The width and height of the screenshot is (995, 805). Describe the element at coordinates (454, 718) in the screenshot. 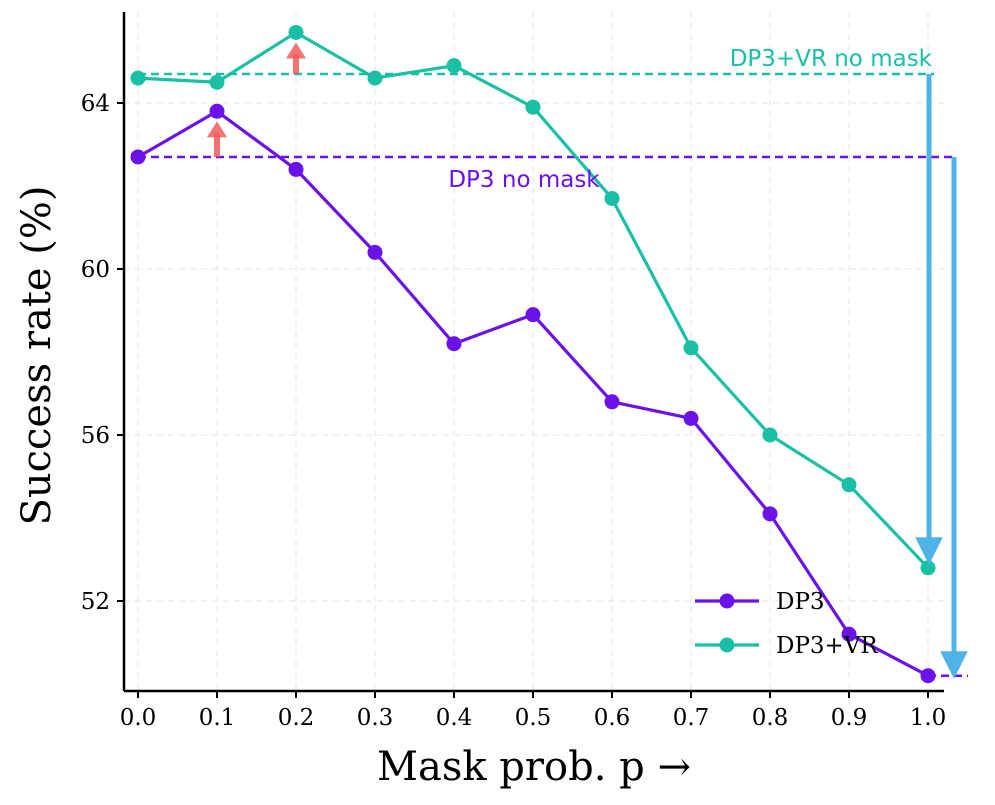

I see `x-tick-label-4: 0.4` at that location.